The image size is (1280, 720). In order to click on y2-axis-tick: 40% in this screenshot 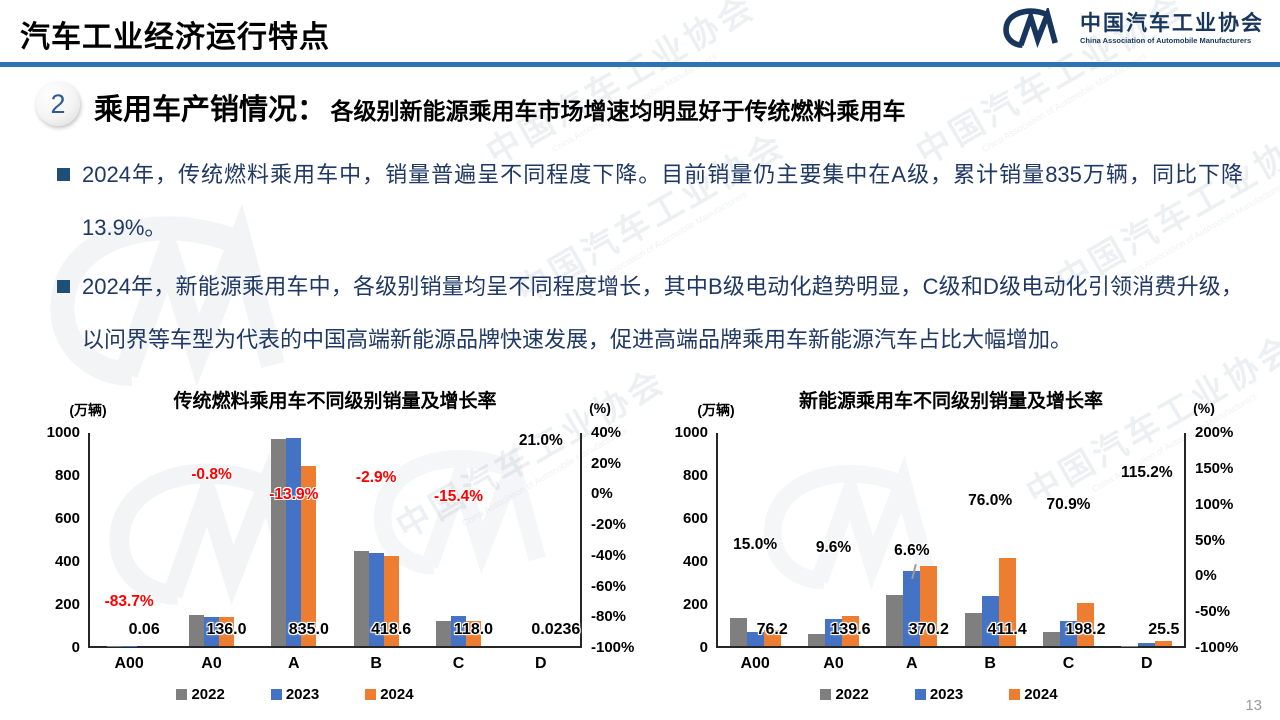, I will do `click(606, 432)`.